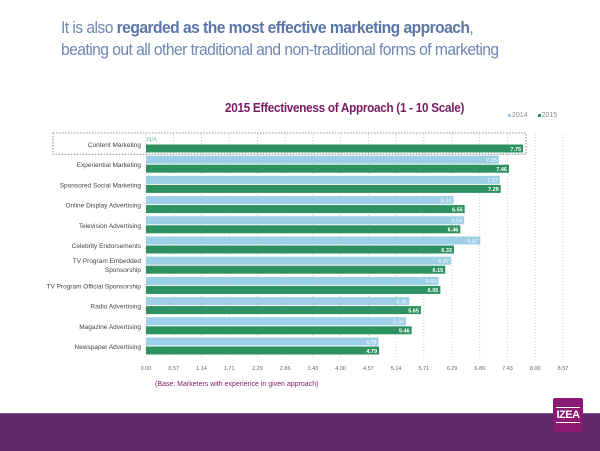  What do you see at coordinates (201, 369) in the screenshot?
I see `x-tick-label: 1.14` at bounding box center [201, 369].